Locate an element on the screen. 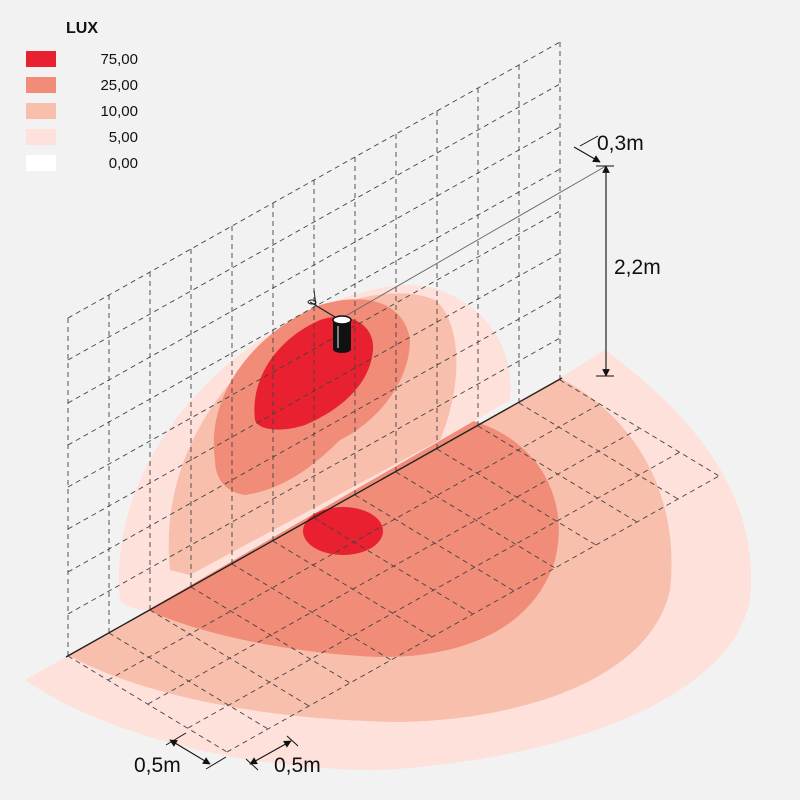 This screenshot has height=800, width=800. legend-item: 10,00 is located at coordinates (82, 111).